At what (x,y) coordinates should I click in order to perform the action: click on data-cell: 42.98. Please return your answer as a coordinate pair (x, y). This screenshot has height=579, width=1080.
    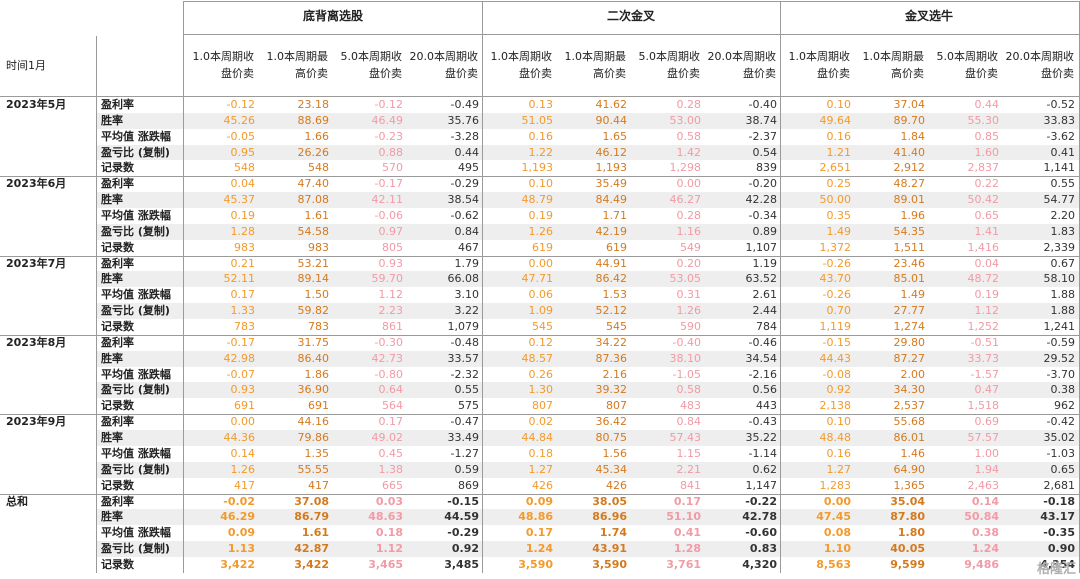
    Looking at the image, I should click on (239, 358).